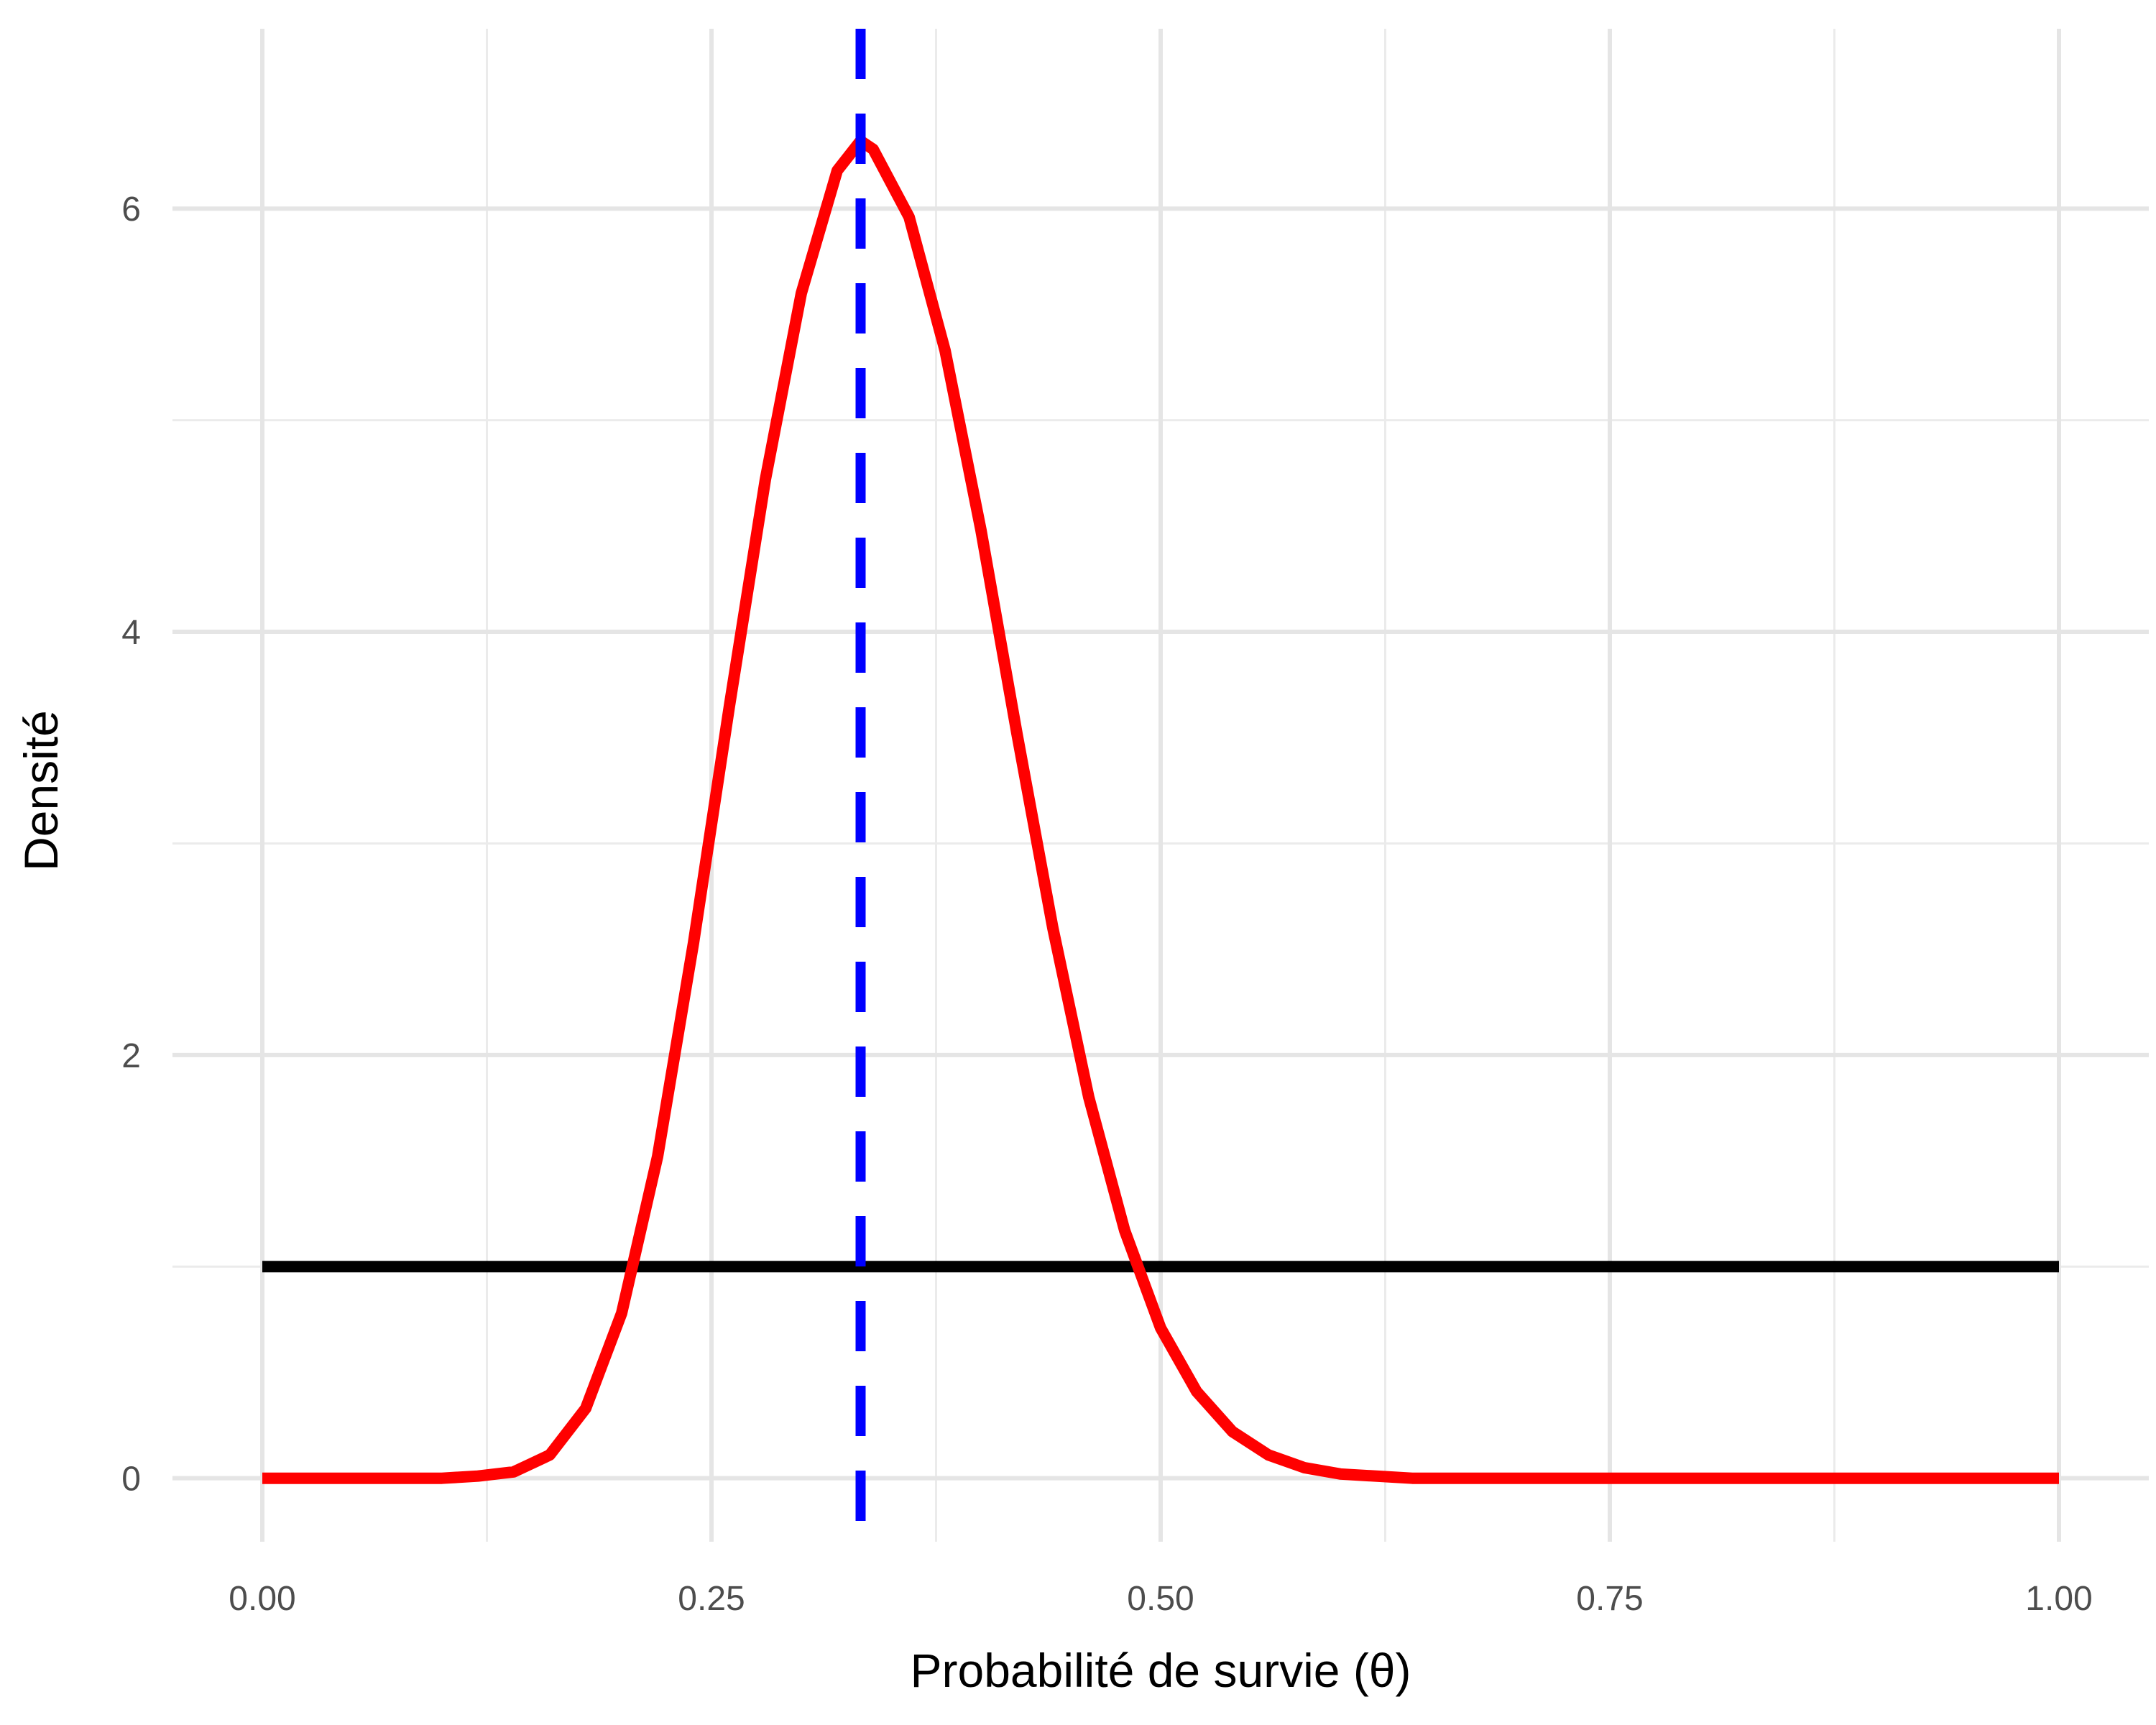  Describe the element at coordinates (1610, 1599) in the screenshot. I see `x-tick-label: 0.75` at that location.